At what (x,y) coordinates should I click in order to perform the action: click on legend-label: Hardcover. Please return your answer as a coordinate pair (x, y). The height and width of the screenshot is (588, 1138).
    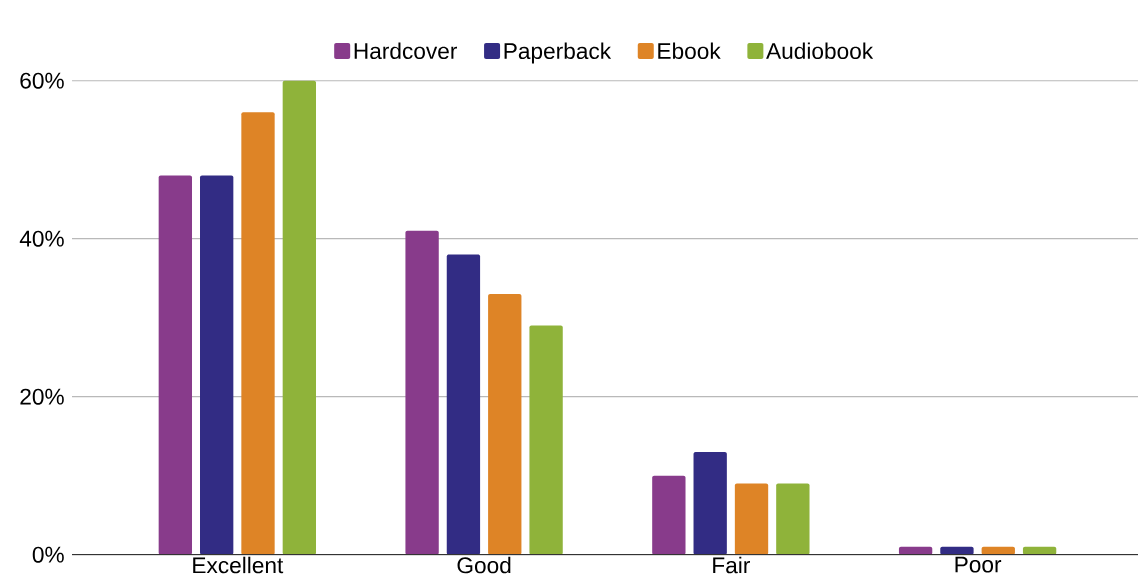
    Looking at the image, I should click on (406, 51).